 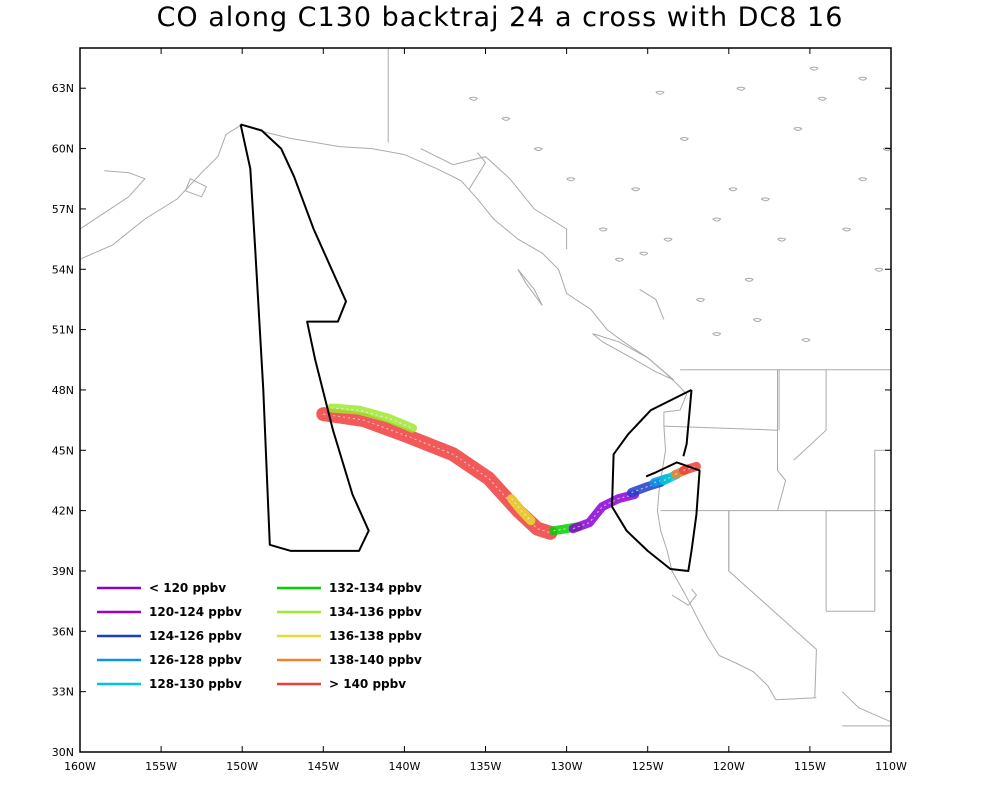 I want to click on lon-tick-label: 125W, so click(x=648, y=766).